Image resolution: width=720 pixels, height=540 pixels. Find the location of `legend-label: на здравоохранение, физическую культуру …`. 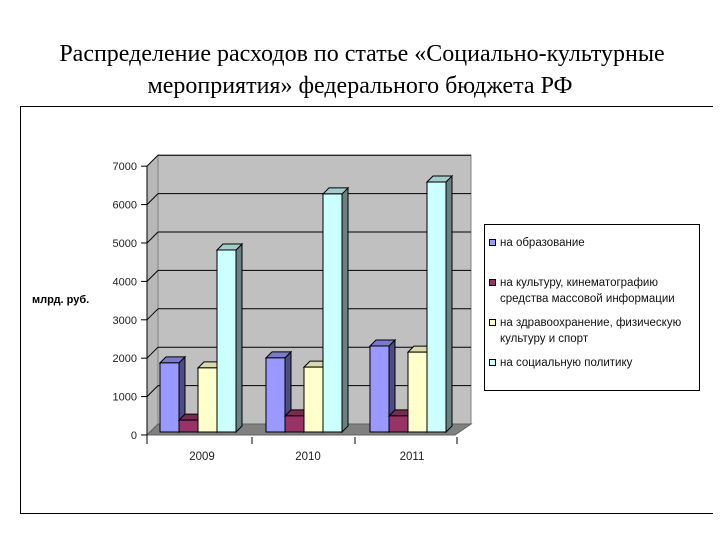

legend-label: на здравоохранение, физическую культуру … is located at coordinates (591, 331).